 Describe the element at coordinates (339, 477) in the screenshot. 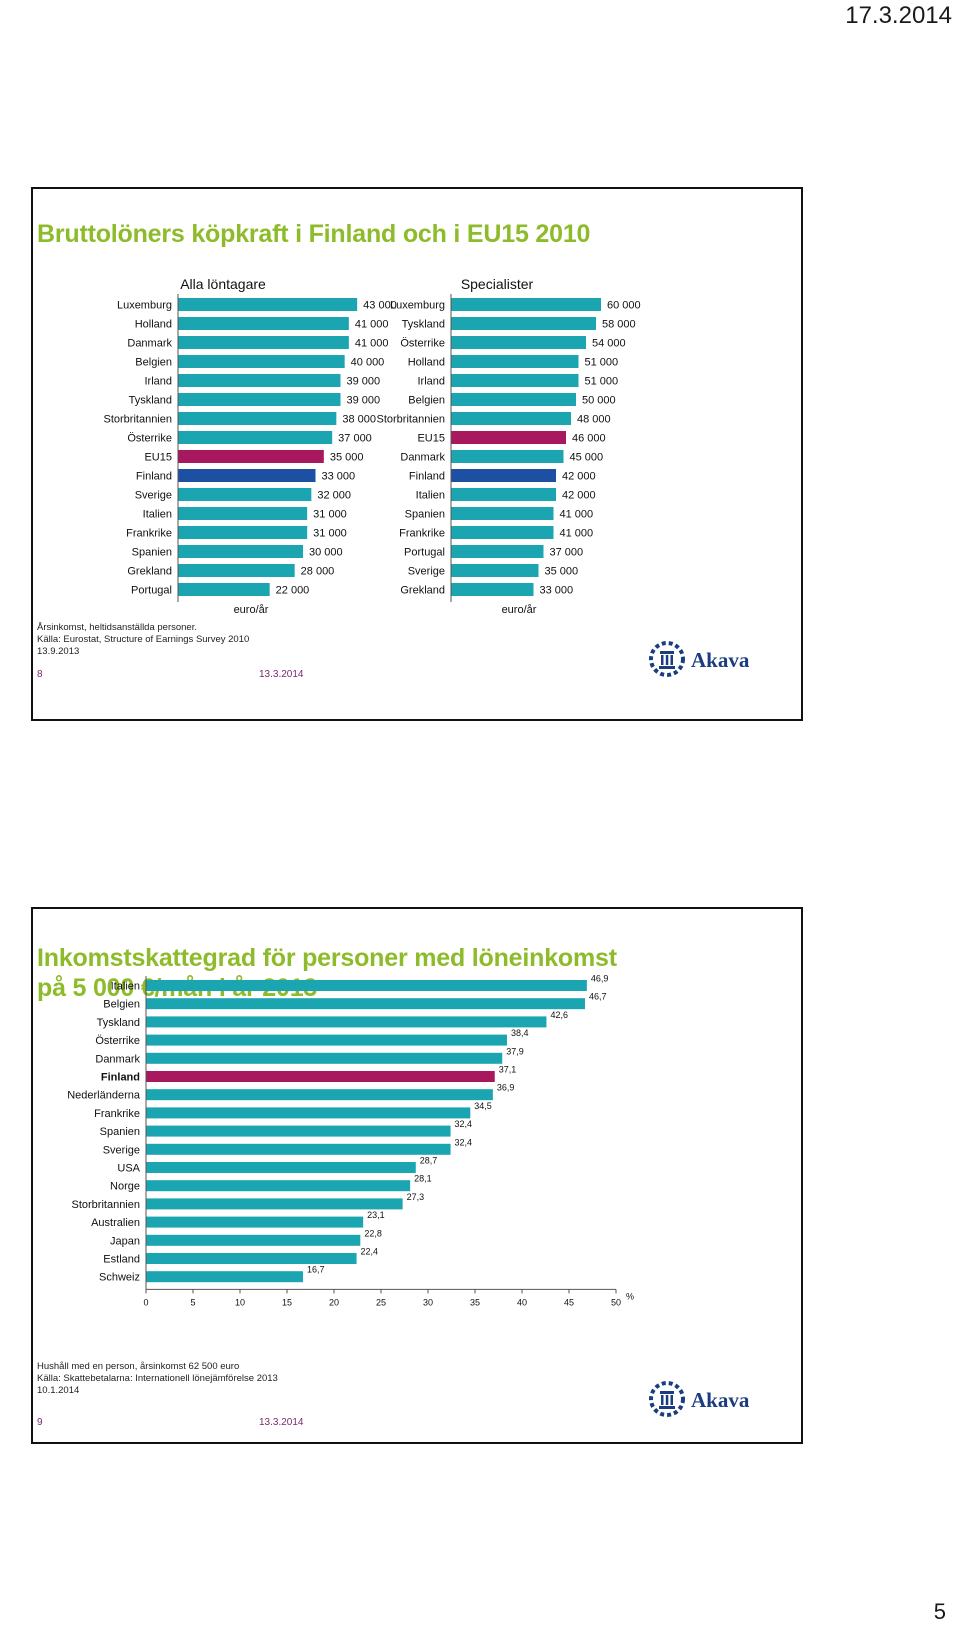

I see `value-label: 33 000` at that location.